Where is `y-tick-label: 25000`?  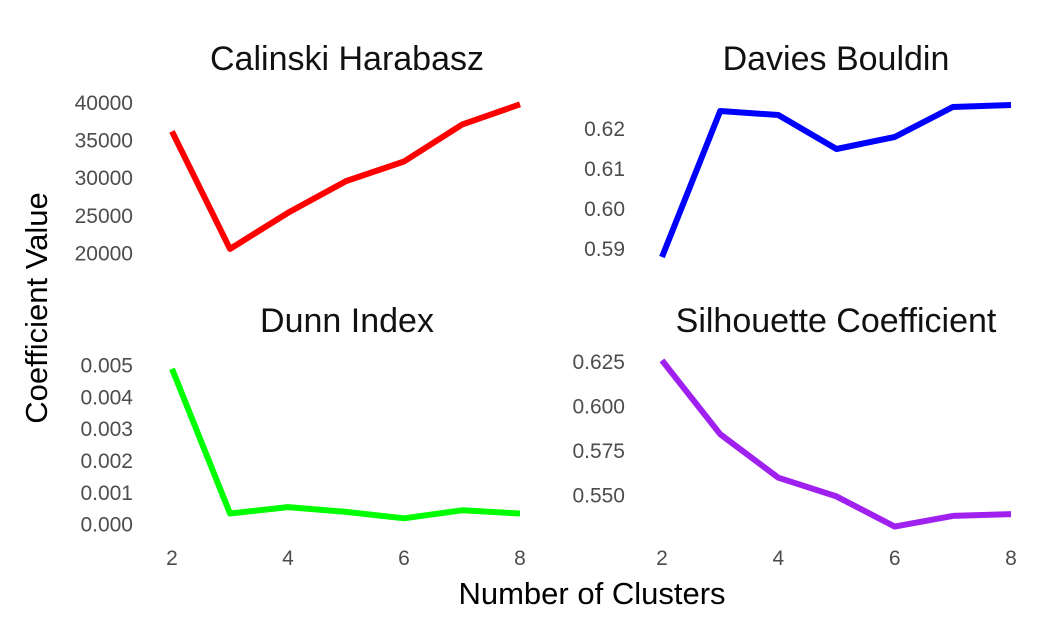
y-tick-label: 25000 is located at coordinates (104, 216).